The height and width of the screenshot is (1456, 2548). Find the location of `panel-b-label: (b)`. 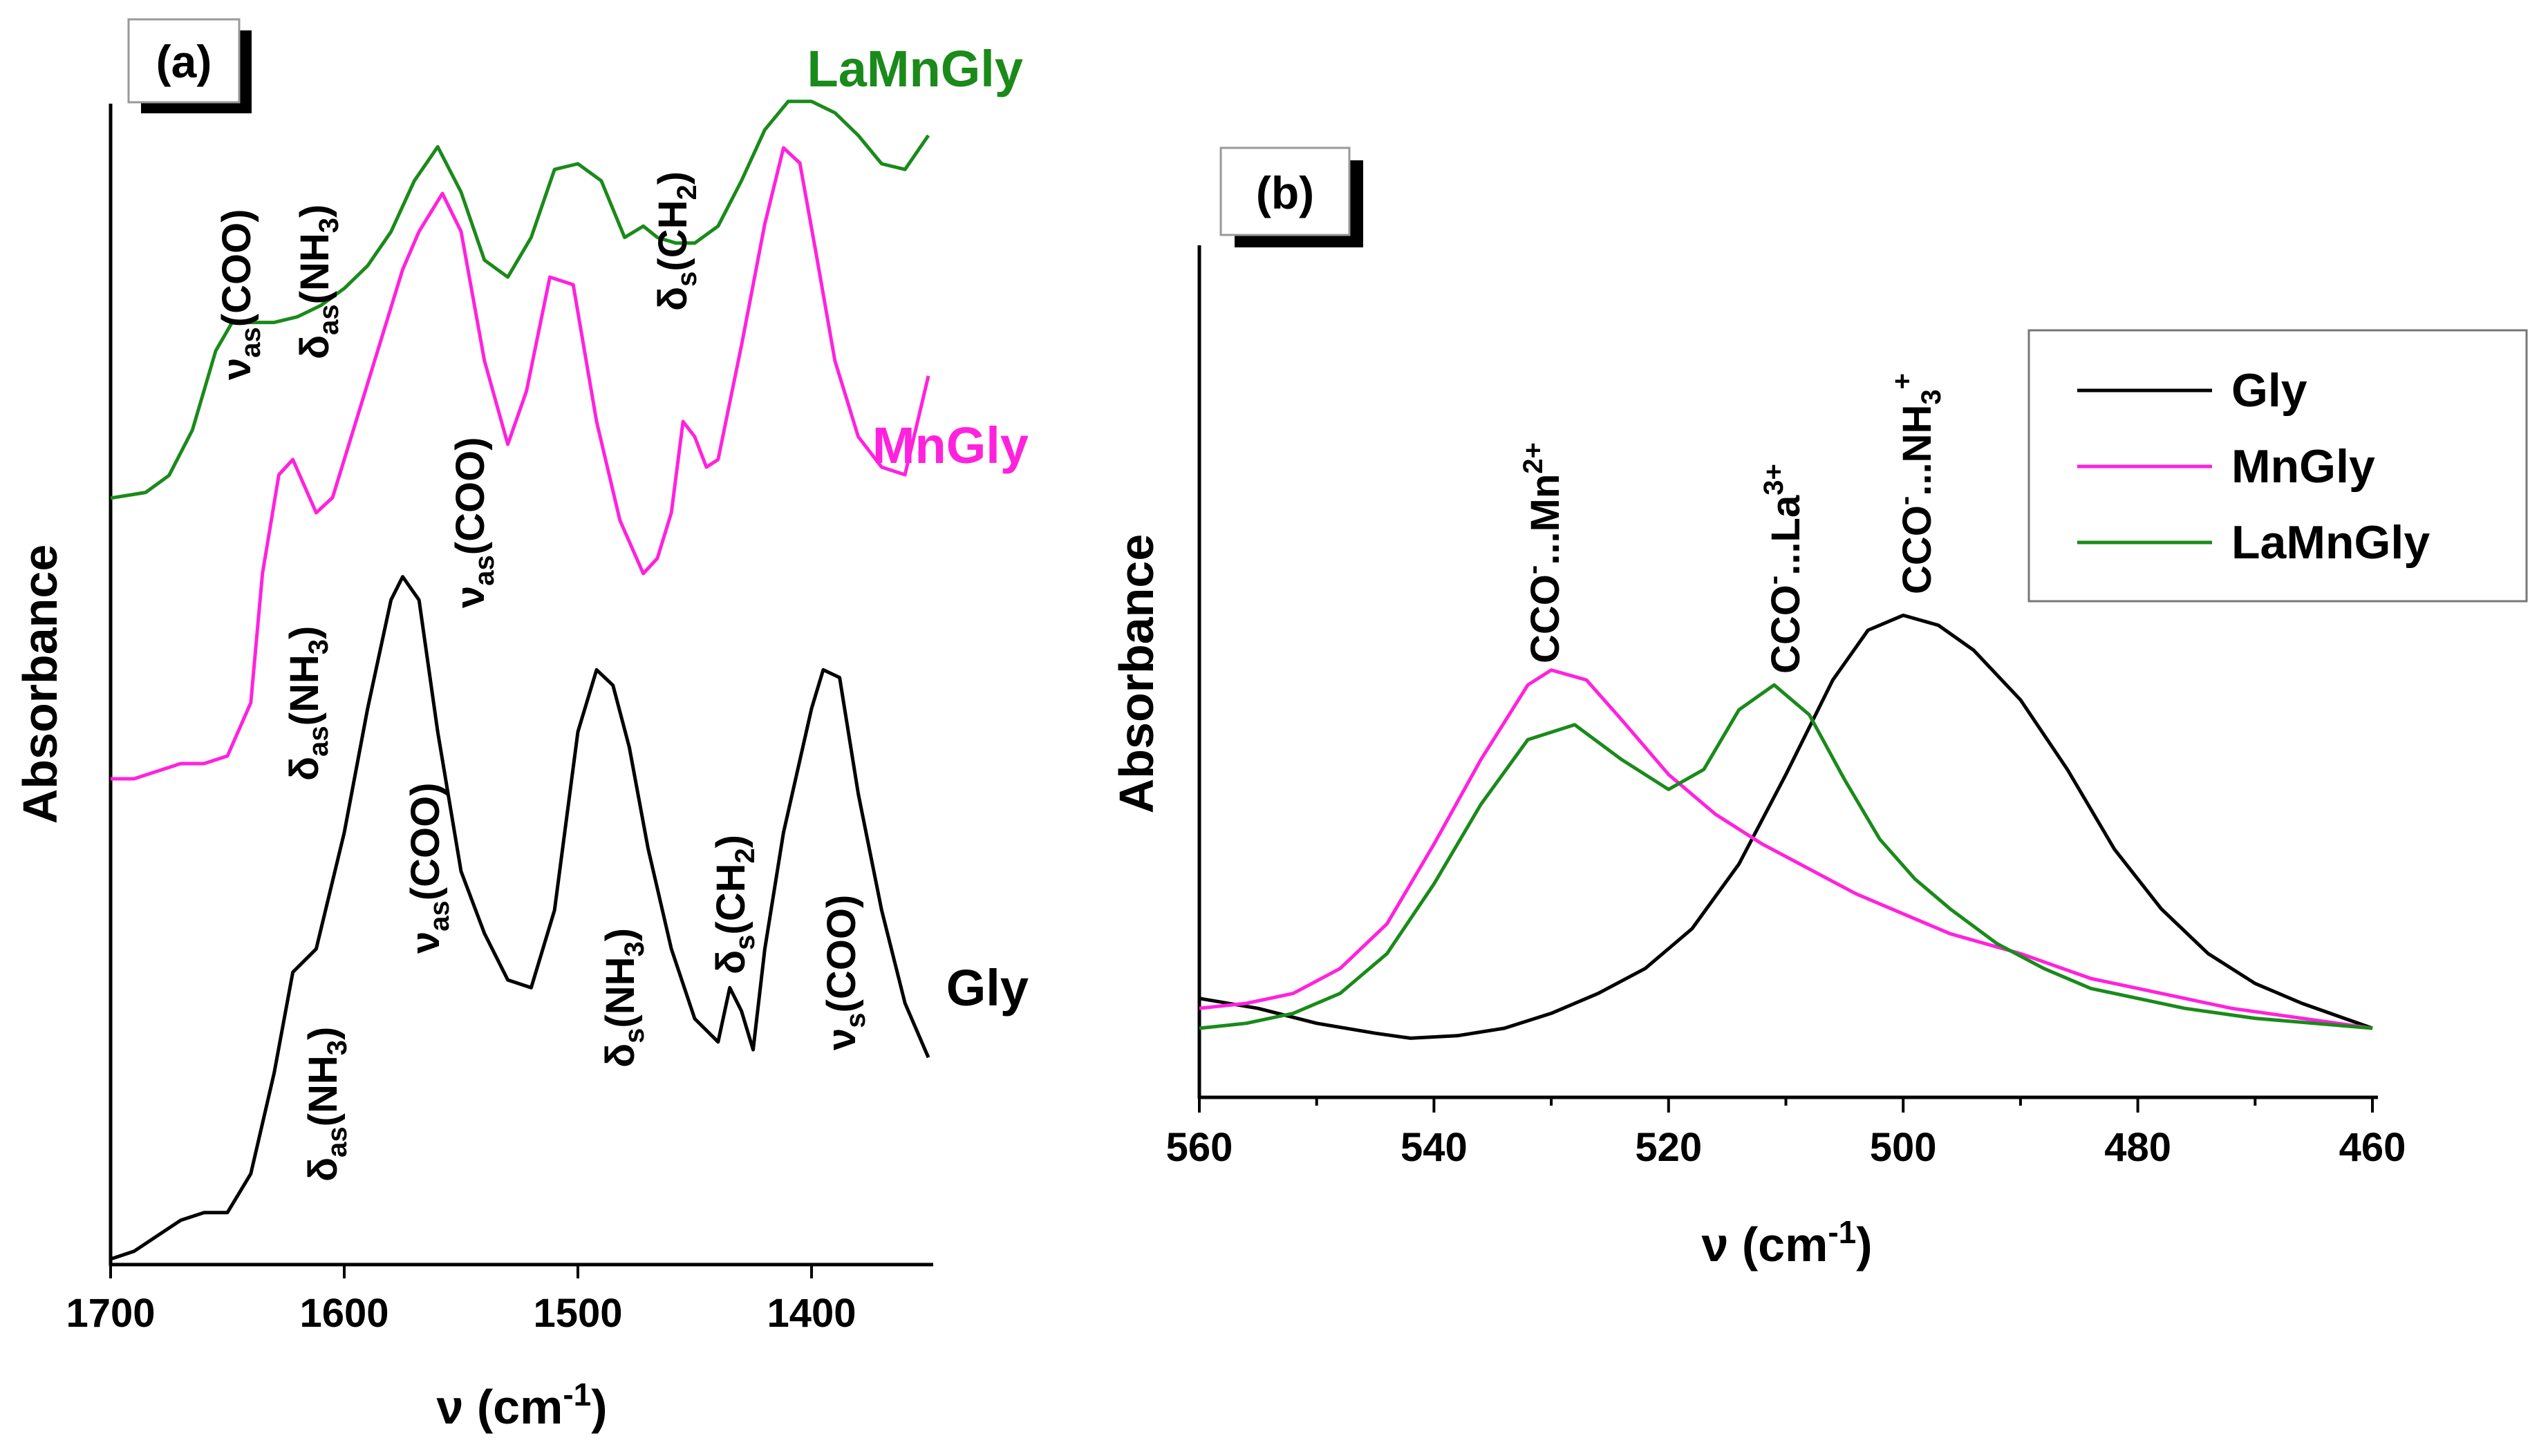

panel-b-label: (b) is located at coordinates (1285, 192).